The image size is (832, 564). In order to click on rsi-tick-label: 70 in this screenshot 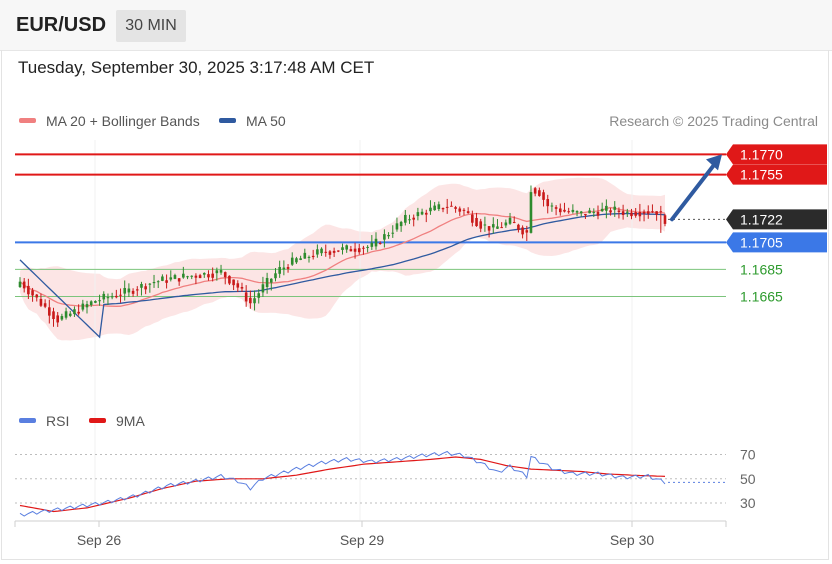, I will do `click(748, 455)`.